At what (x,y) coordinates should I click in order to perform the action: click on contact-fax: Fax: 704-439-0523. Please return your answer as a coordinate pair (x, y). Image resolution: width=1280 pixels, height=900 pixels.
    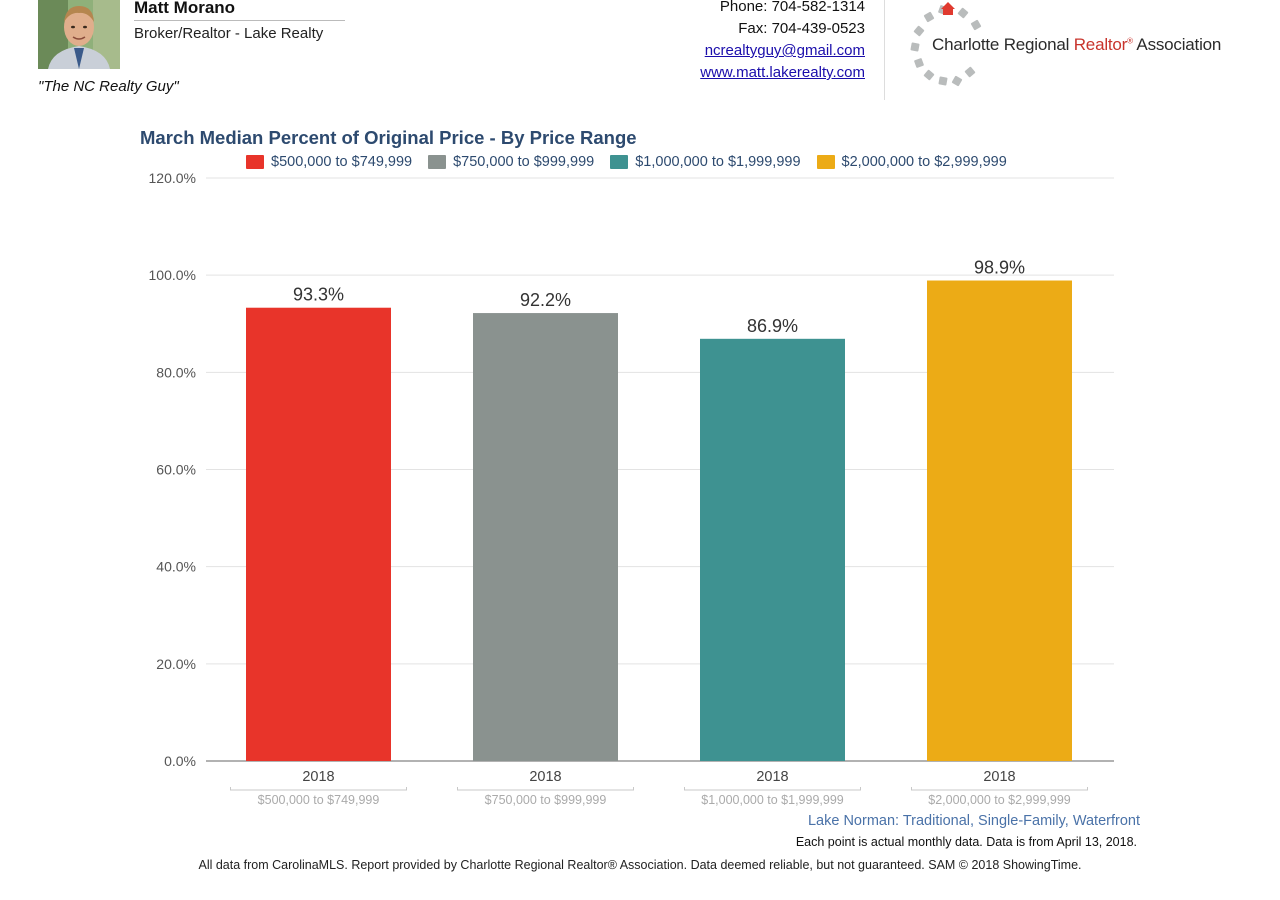
    Looking at the image, I should click on (801, 28).